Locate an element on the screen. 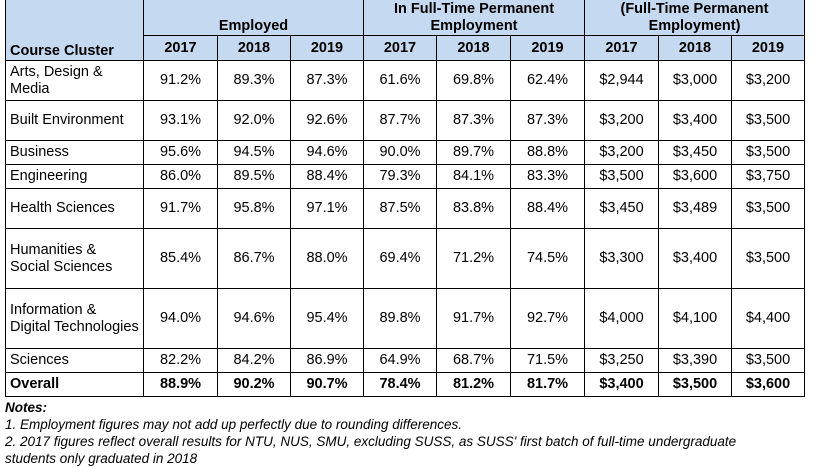 Image resolution: width=830 pixels, height=468 pixels. value-cell: $3,489 is located at coordinates (695, 208).